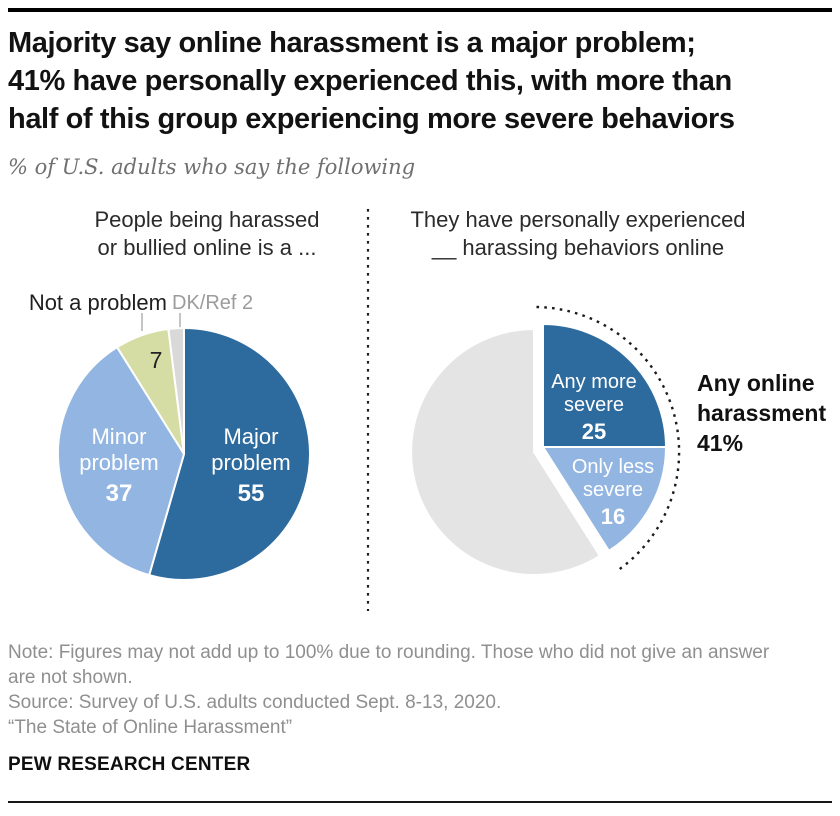 This screenshot has height=816, width=840. I want to click on slice-value-any-more-severe: 25, so click(594, 431).